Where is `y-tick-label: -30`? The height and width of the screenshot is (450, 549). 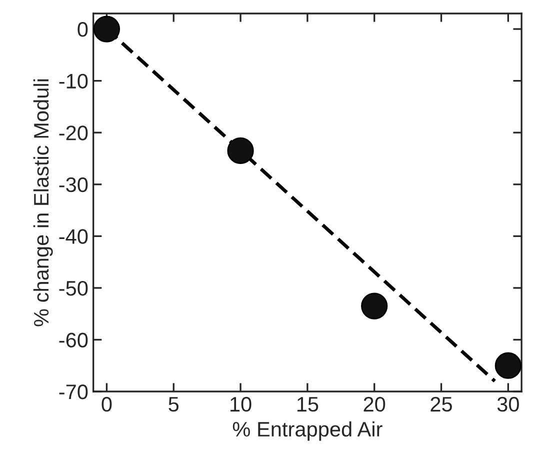
y-tick-label: -30 is located at coordinates (73, 184).